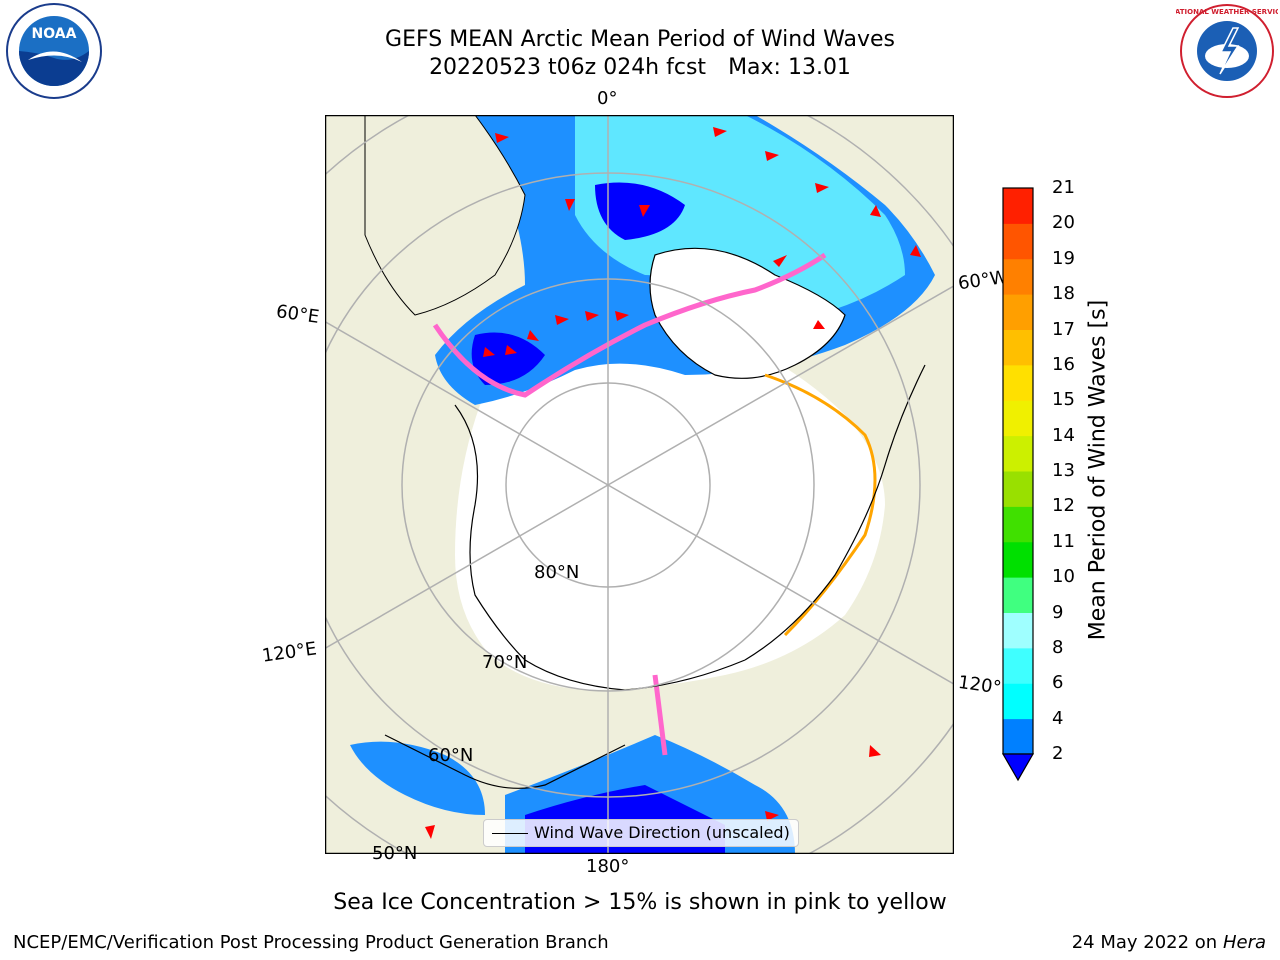 The image size is (1280, 960). What do you see at coordinates (1058, 647) in the screenshot?
I see `colorbar-tick-label: 8` at bounding box center [1058, 647].